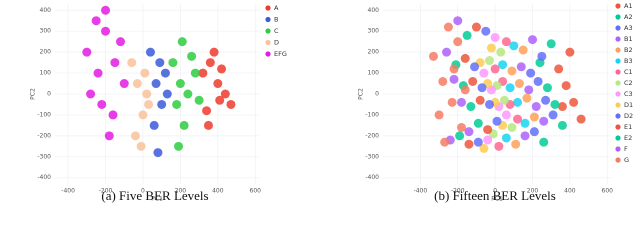 This screenshot has height=240, width=640. Describe the element at coordinates (46, 31) in the screenshot. I see `y-tick-label: 300` at that location.